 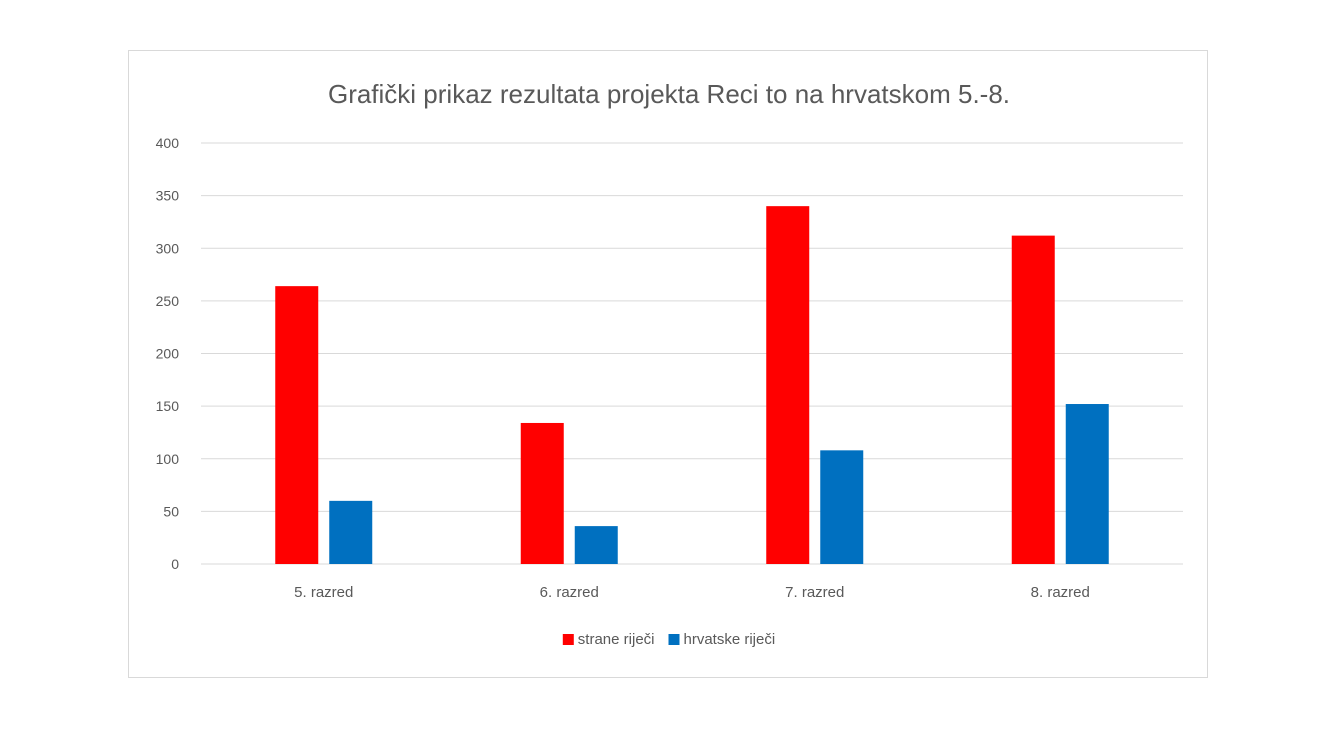 I want to click on x-category-label: 8. razred, so click(x=1060, y=592).